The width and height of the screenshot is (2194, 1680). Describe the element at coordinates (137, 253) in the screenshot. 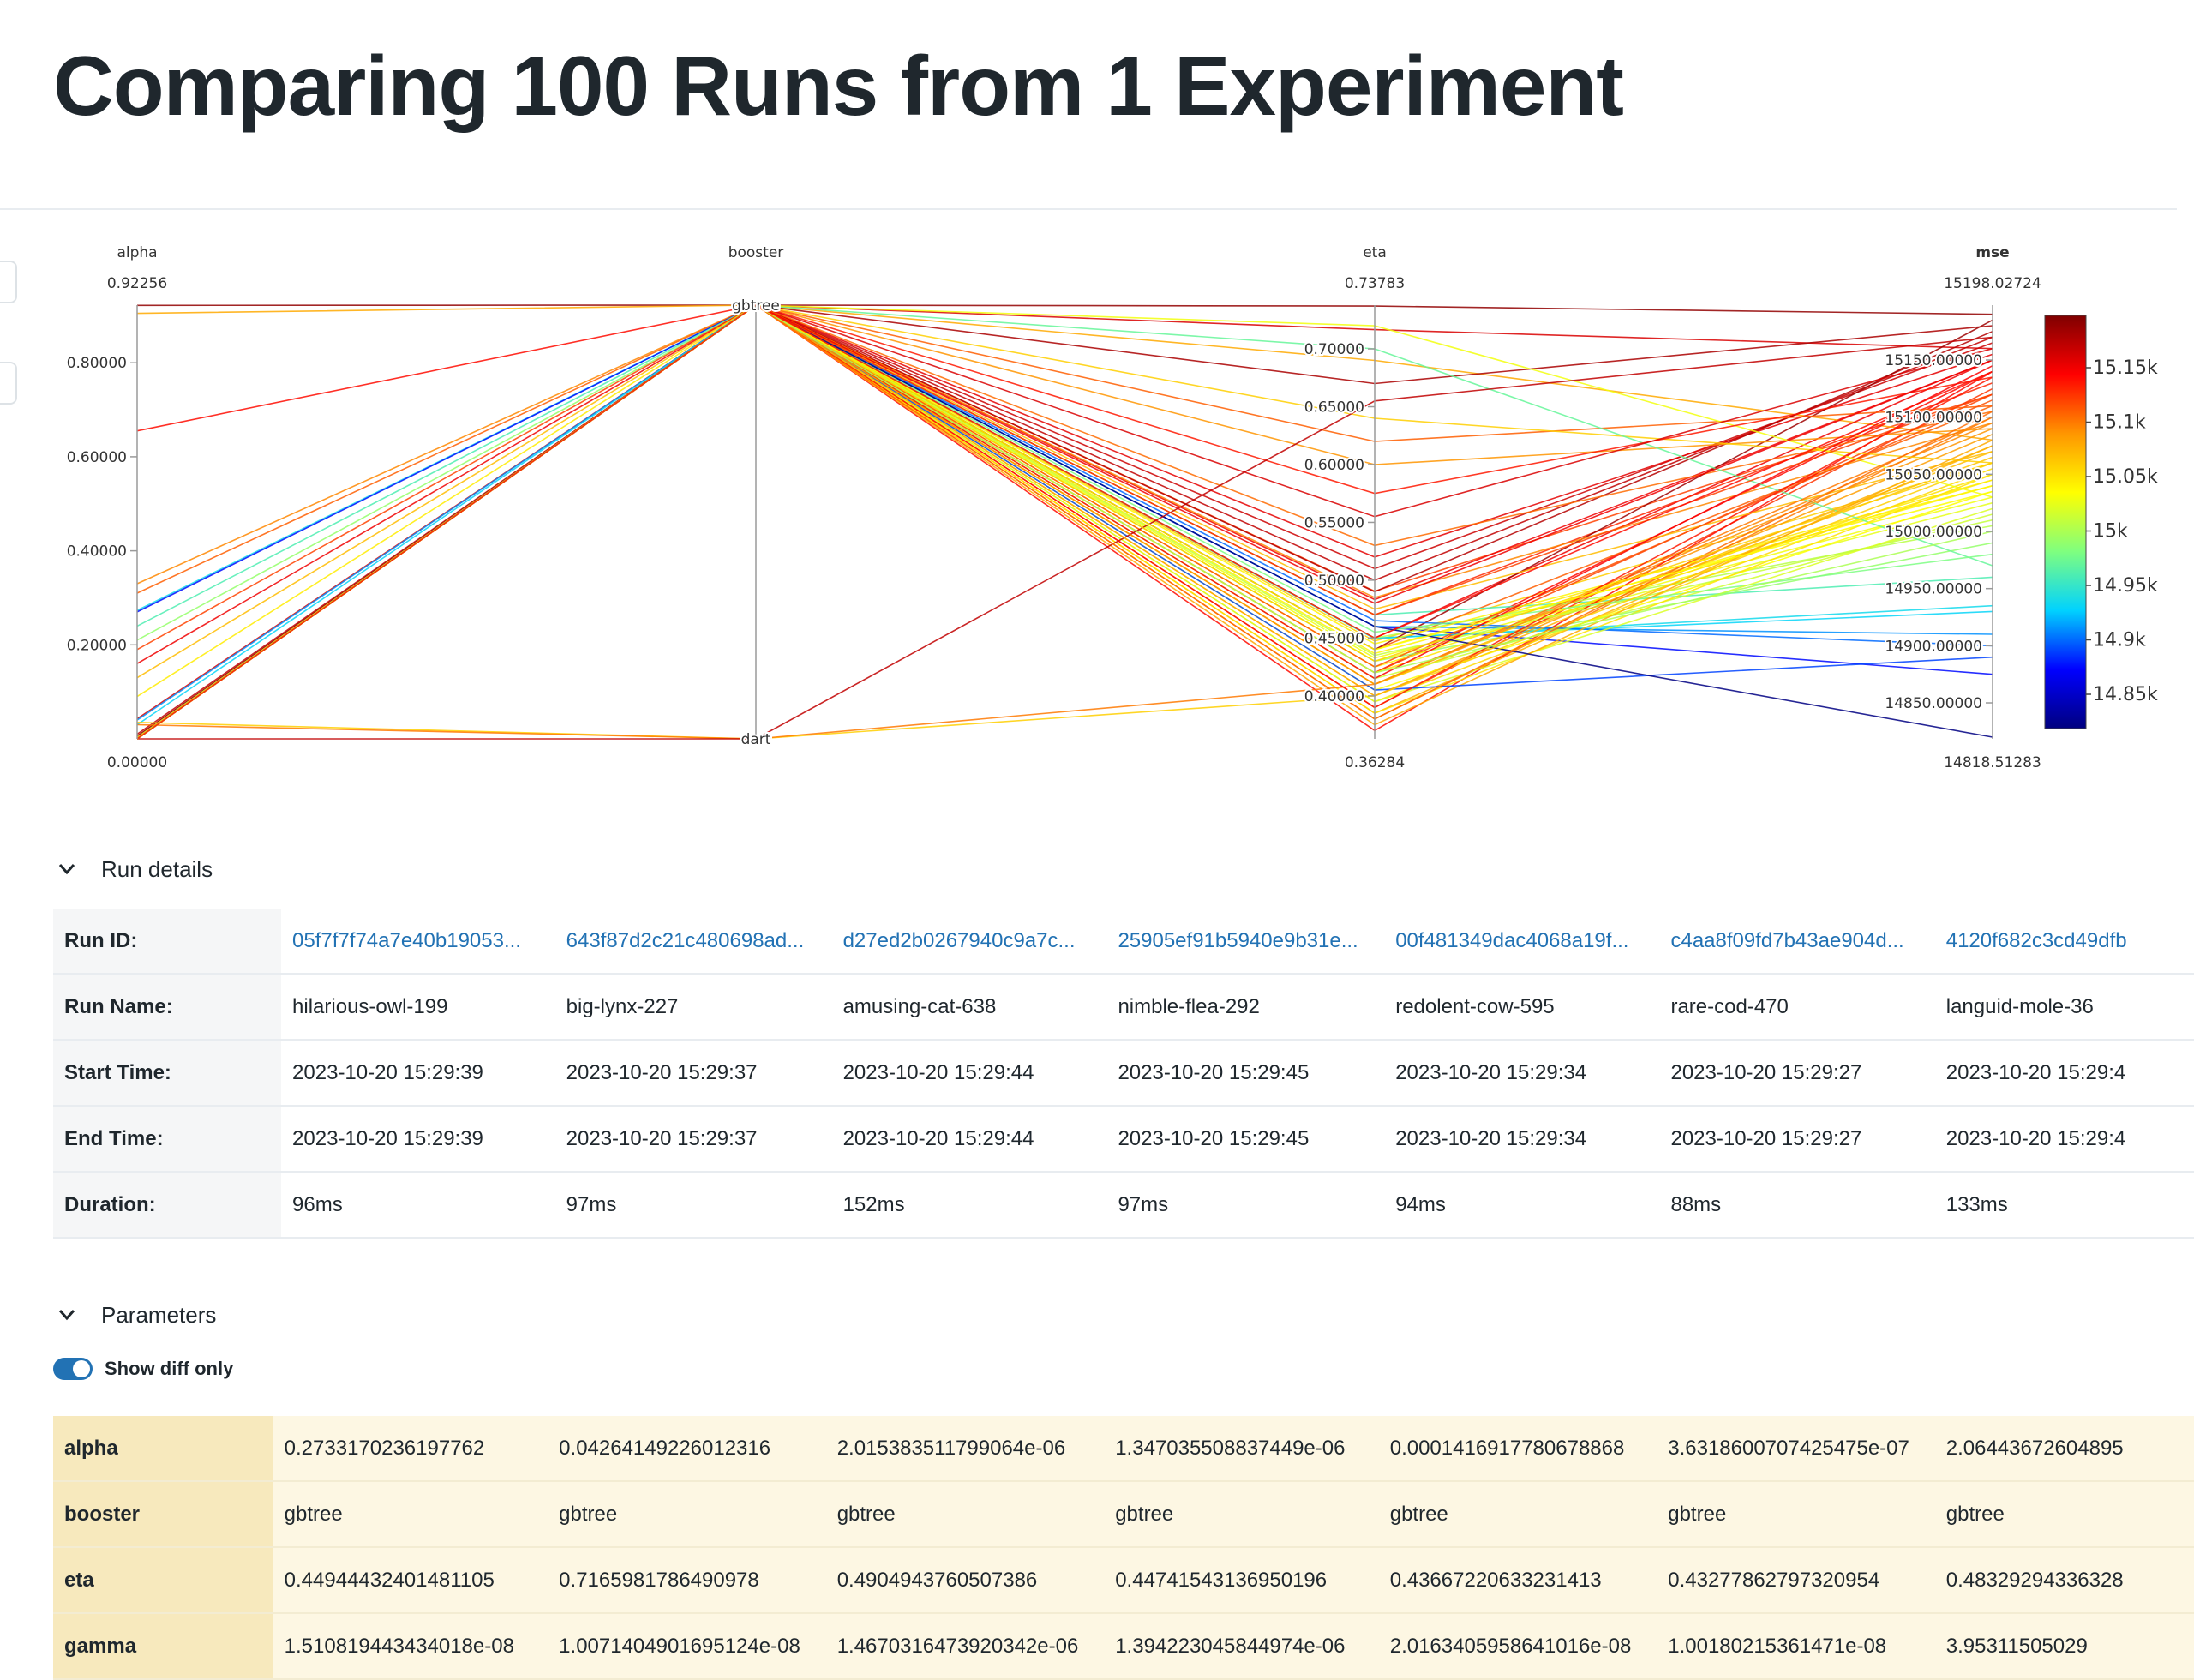

I see `axis-title: alpha` at that location.